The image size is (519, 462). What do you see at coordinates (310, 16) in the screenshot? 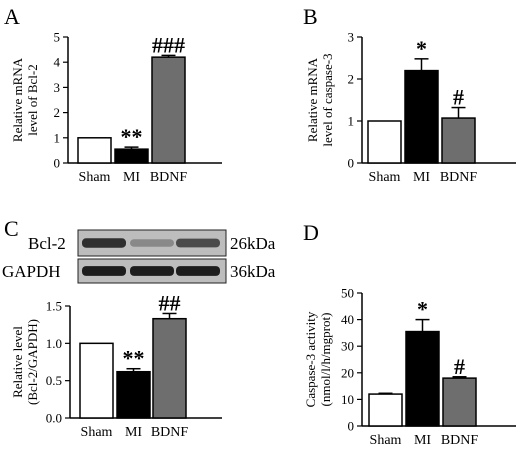
I see `panel-letter-b: B` at bounding box center [310, 16].